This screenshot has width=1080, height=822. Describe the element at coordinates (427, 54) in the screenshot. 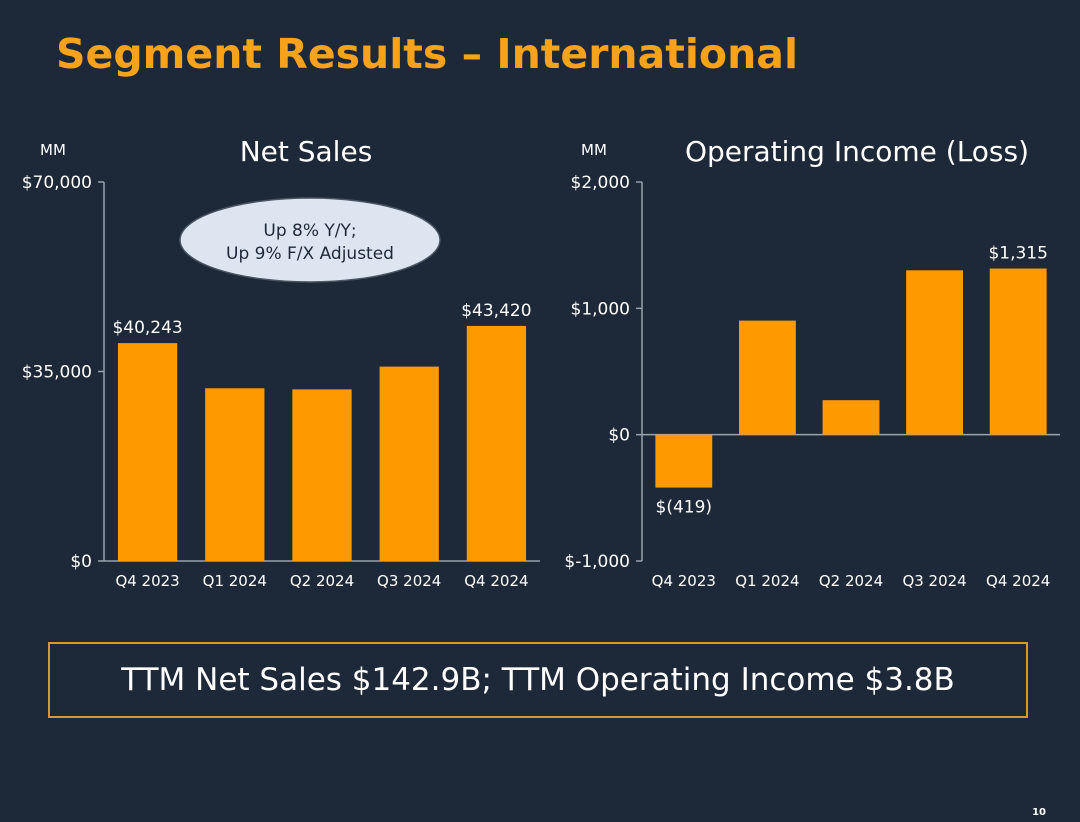

I see `slide-title: Segment Results – International` at that location.